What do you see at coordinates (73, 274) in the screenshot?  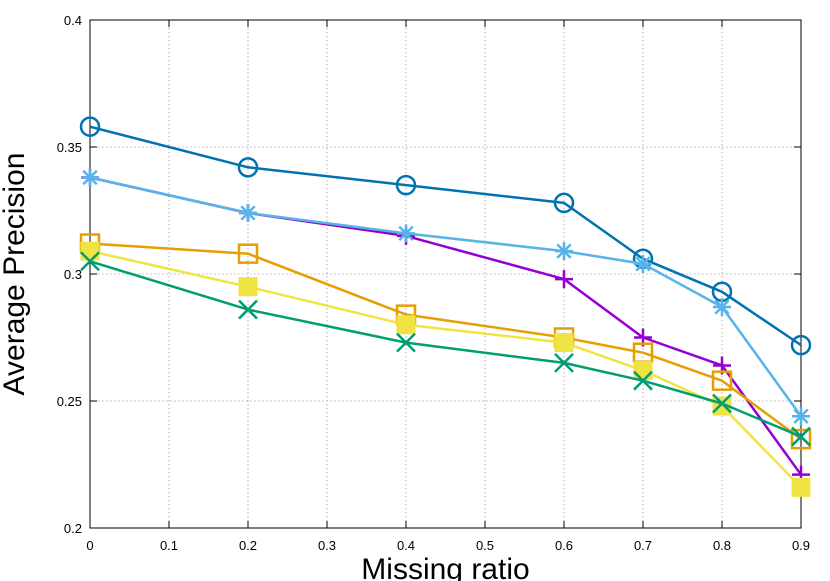 I see `y-tick-label: 0.3` at bounding box center [73, 274].